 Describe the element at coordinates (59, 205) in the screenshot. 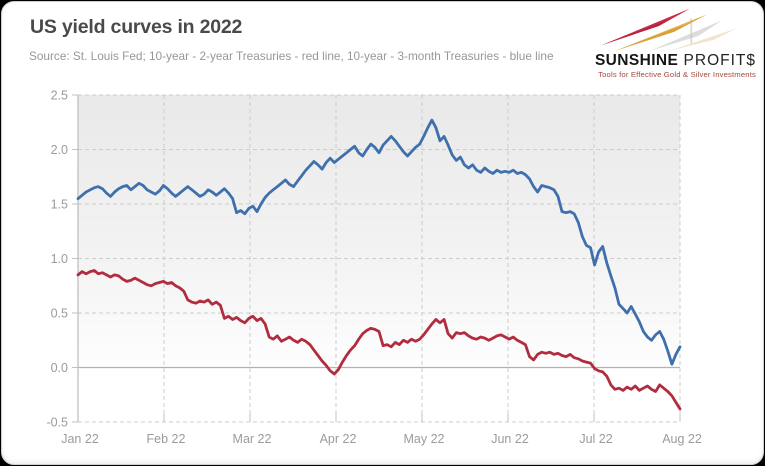

I see `y-tick-label: 1.5` at that location.